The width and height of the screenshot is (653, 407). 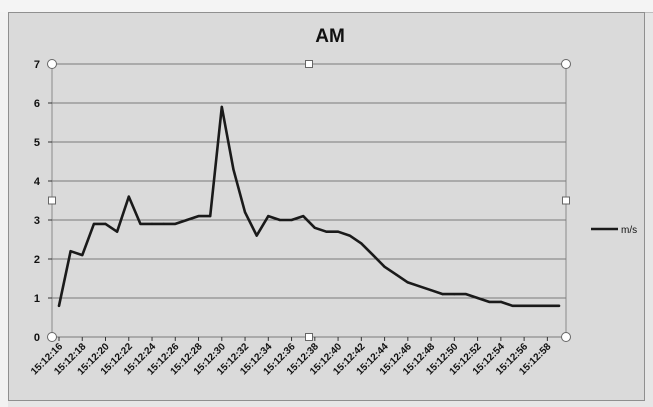 I want to click on chart-title: AM, so click(x=330, y=36).